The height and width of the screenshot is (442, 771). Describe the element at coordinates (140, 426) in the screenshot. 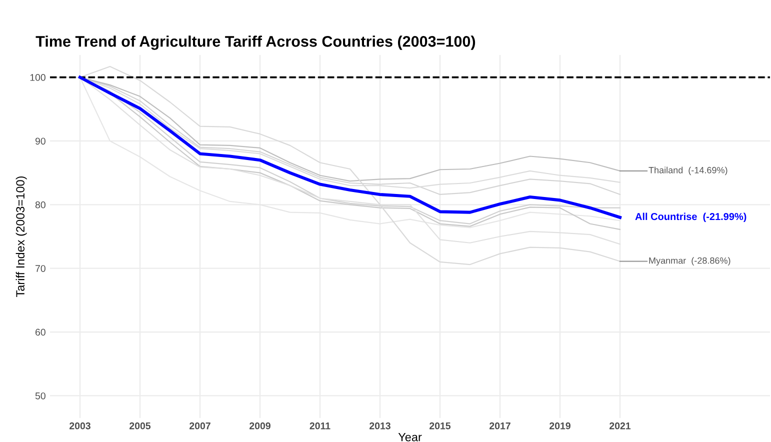

I see `x-tick-label: 2005` at that location.